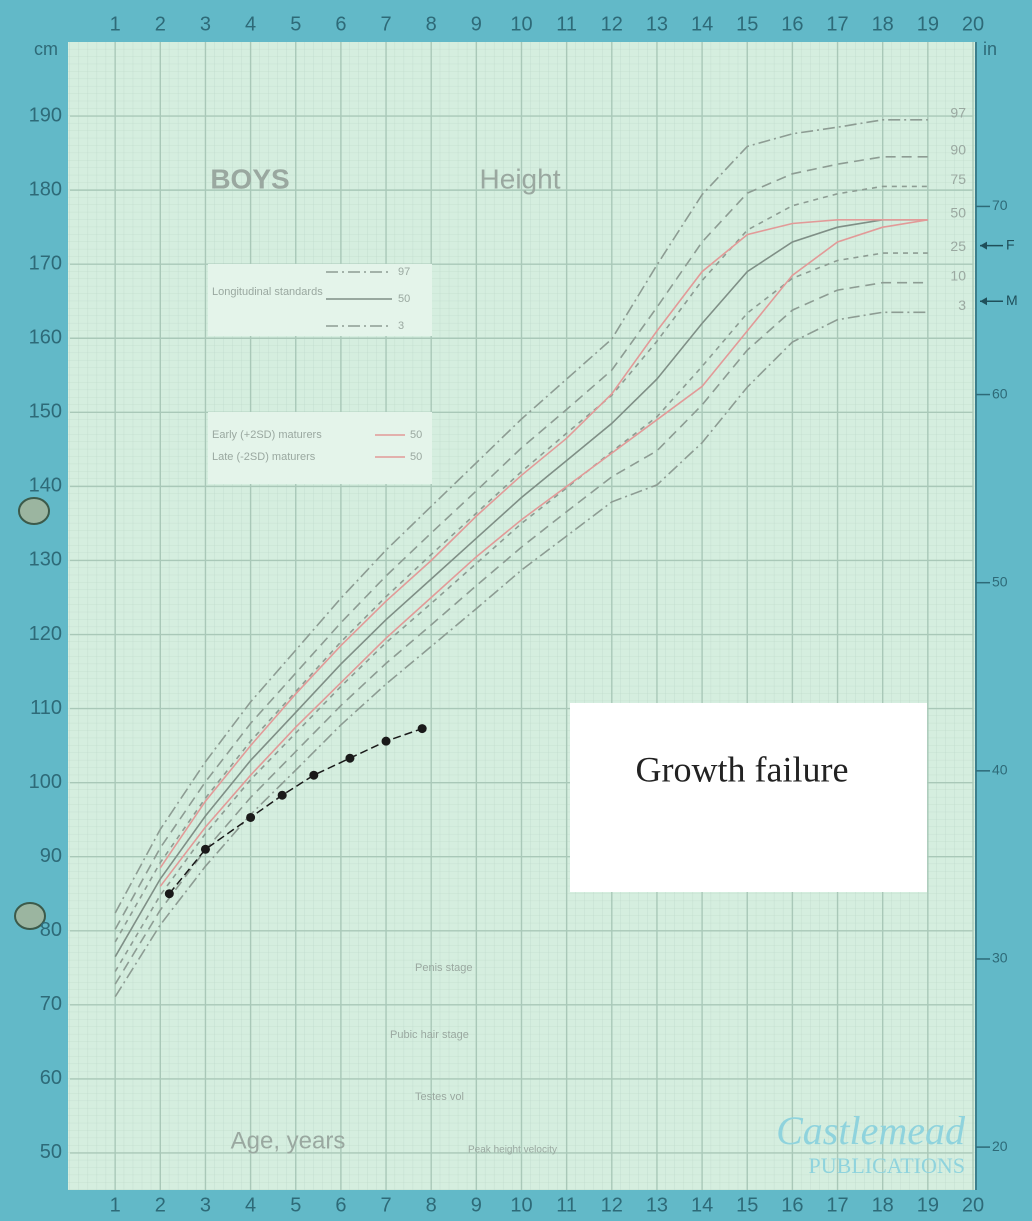 This screenshot has height=1221, width=1032. I want to click on y2-tick-label: 60, so click(1000, 393).